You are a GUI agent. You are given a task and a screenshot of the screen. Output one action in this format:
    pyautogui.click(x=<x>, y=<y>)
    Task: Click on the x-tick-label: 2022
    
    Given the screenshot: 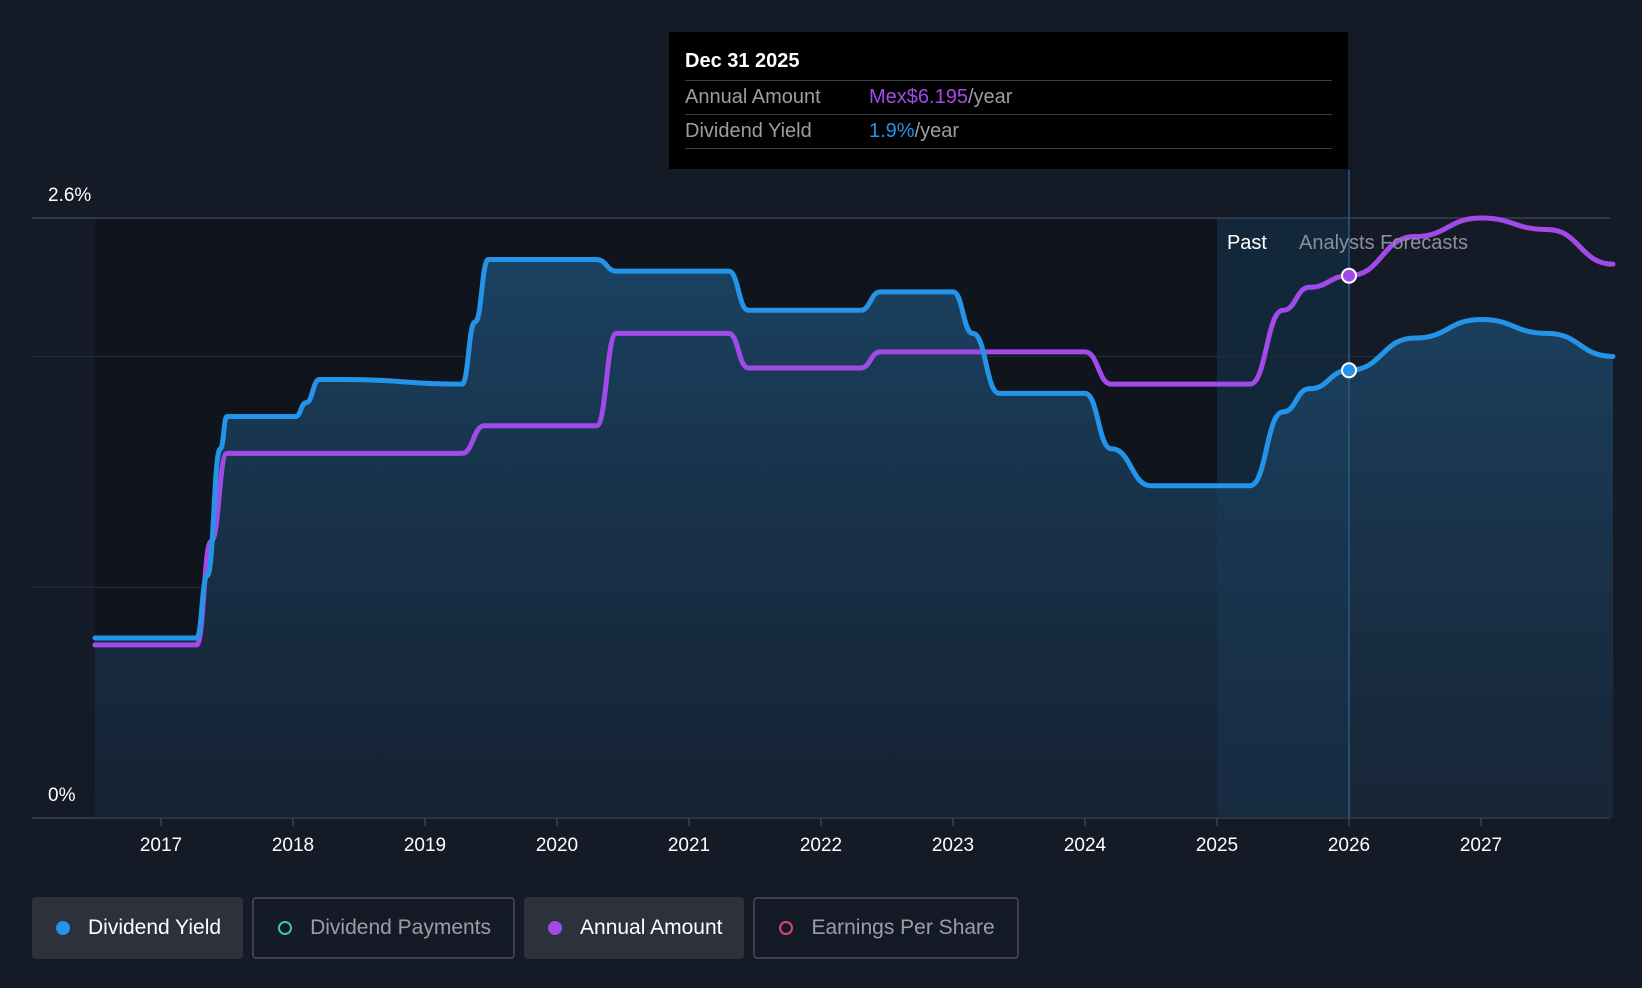 What is the action you would take?
    pyautogui.click(x=821, y=845)
    